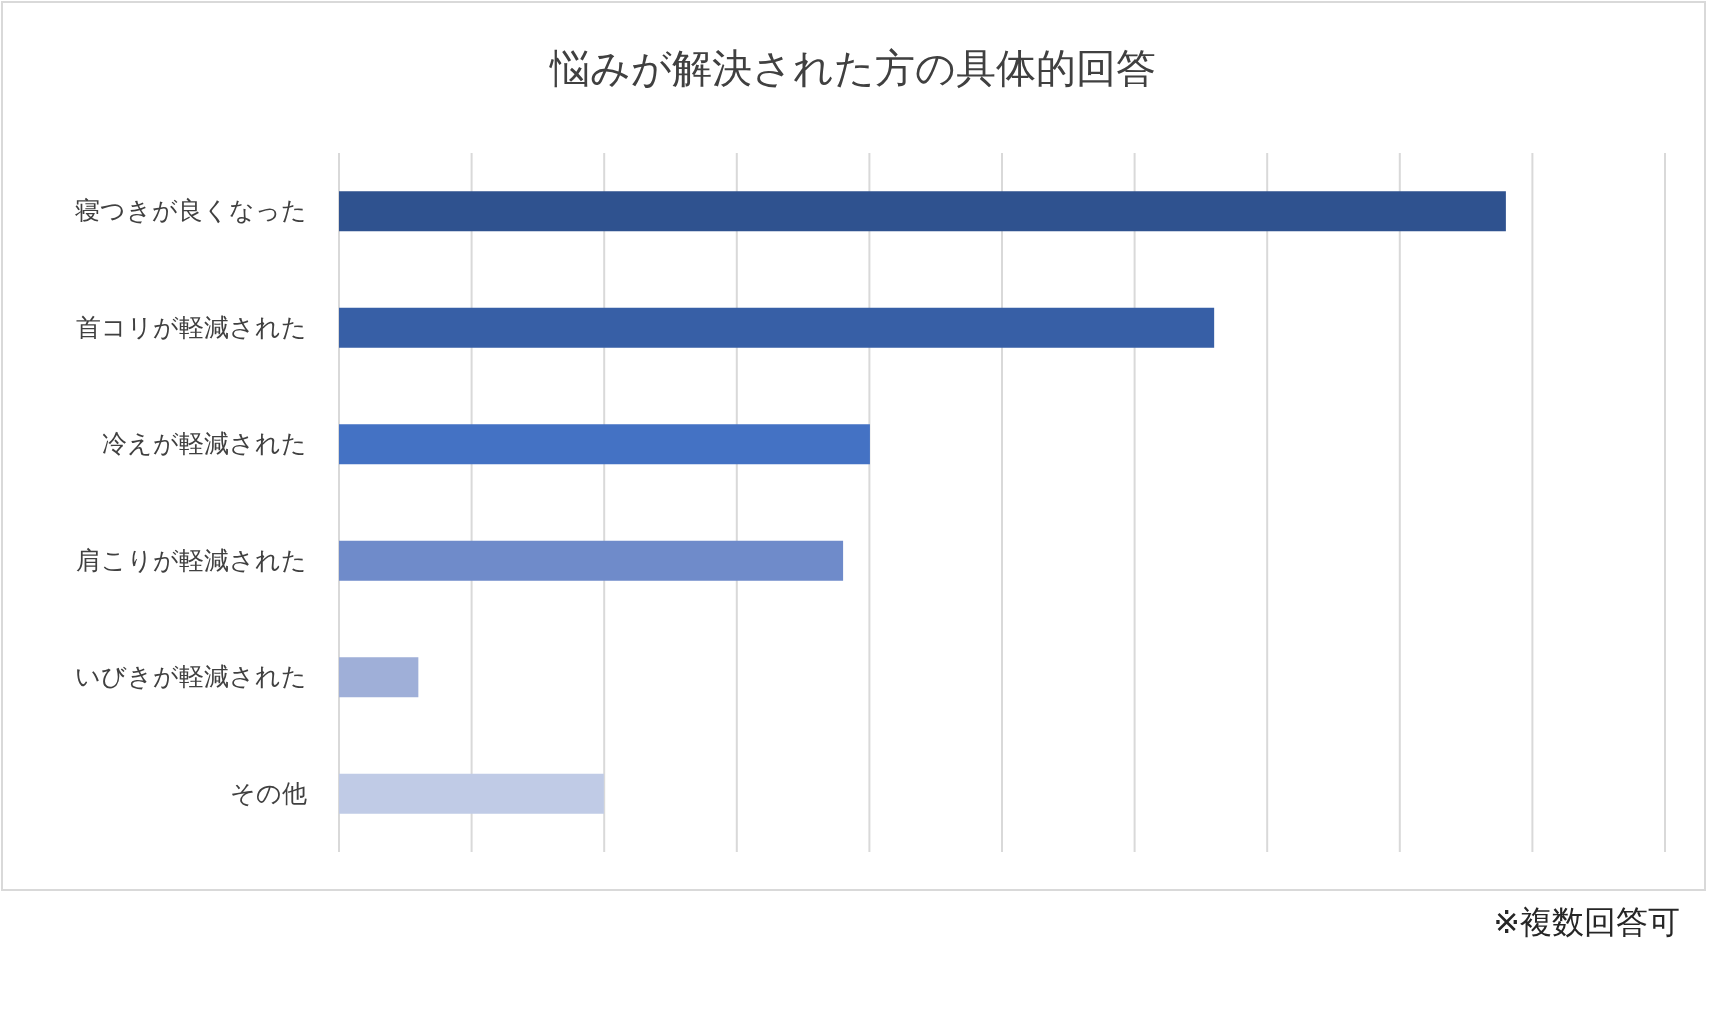 The image size is (1719, 1011). Describe the element at coordinates (191, 560) in the screenshot. I see `y-tick-label: 肩こりが軽減された` at that location.